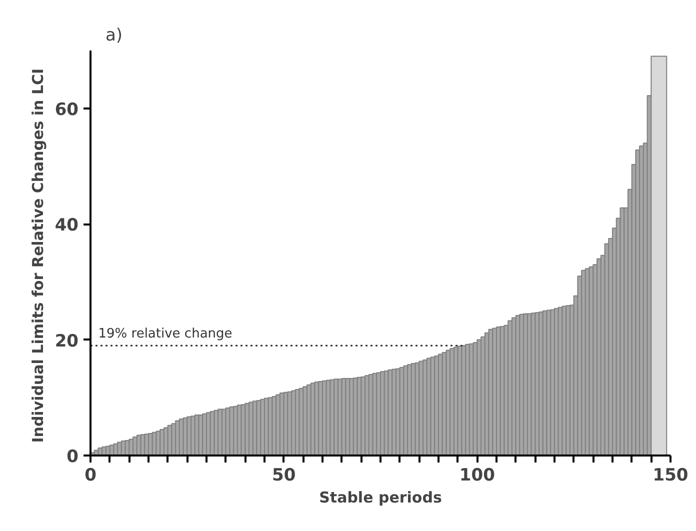  I want to click on chart-title: a), so click(114, 36).